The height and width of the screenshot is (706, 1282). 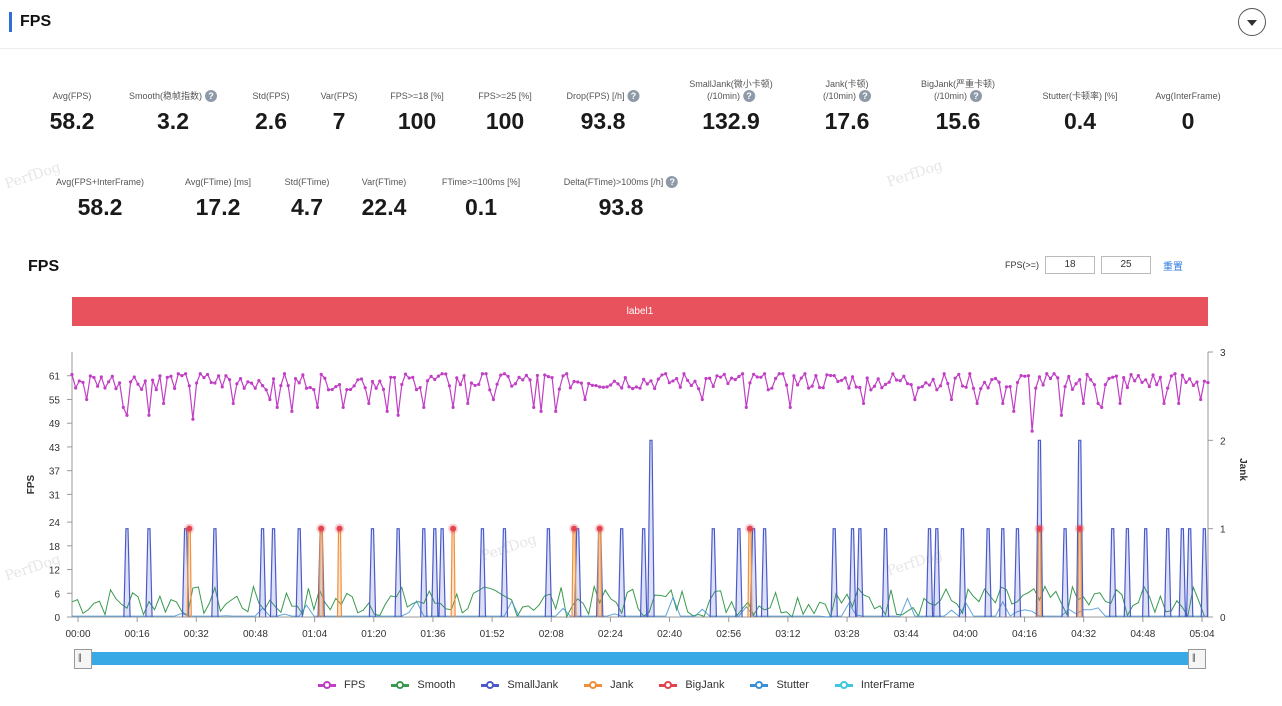 I want to click on legend-item-smalljank: SmallJank, so click(x=519, y=685).